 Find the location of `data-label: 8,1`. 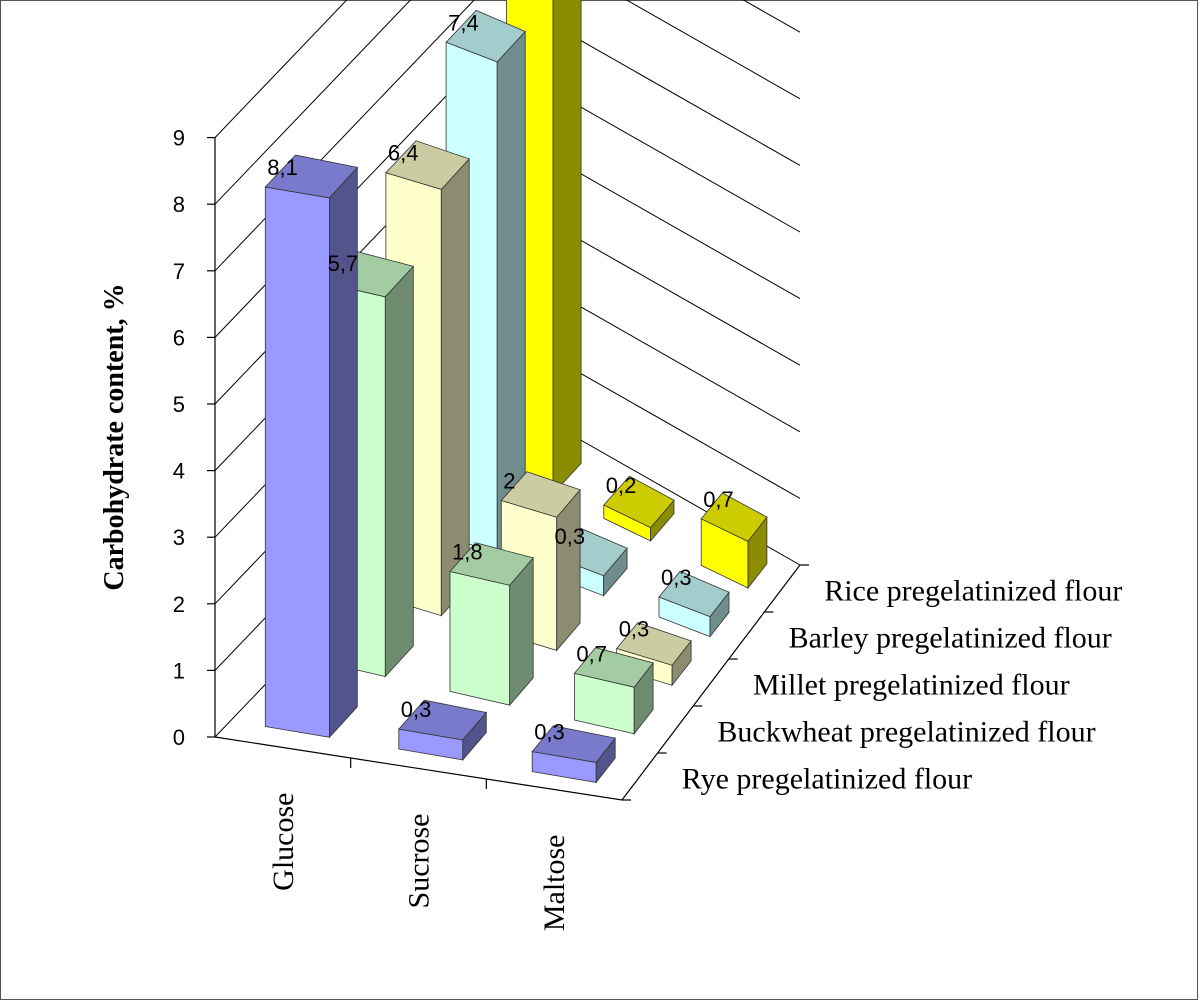

data-label: 8,1 is located at coordinates (282, 167).